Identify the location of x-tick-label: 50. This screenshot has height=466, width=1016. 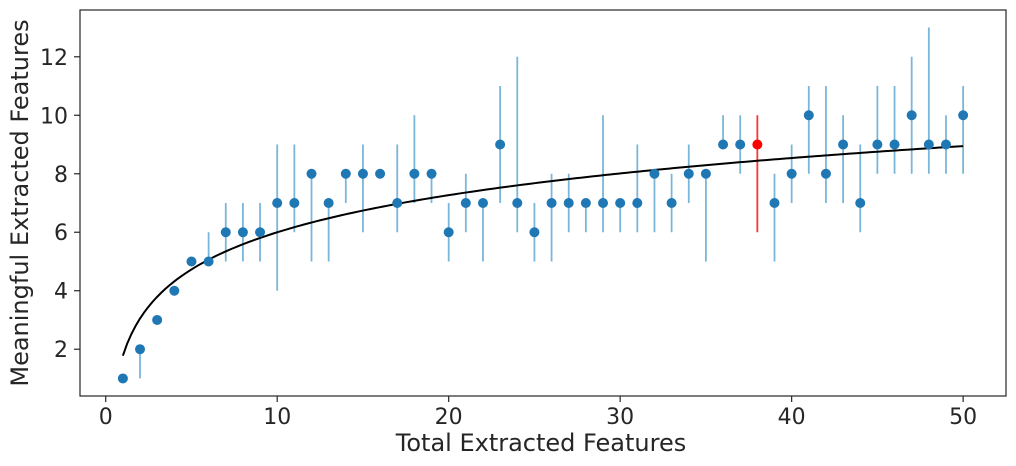
(963, 417).